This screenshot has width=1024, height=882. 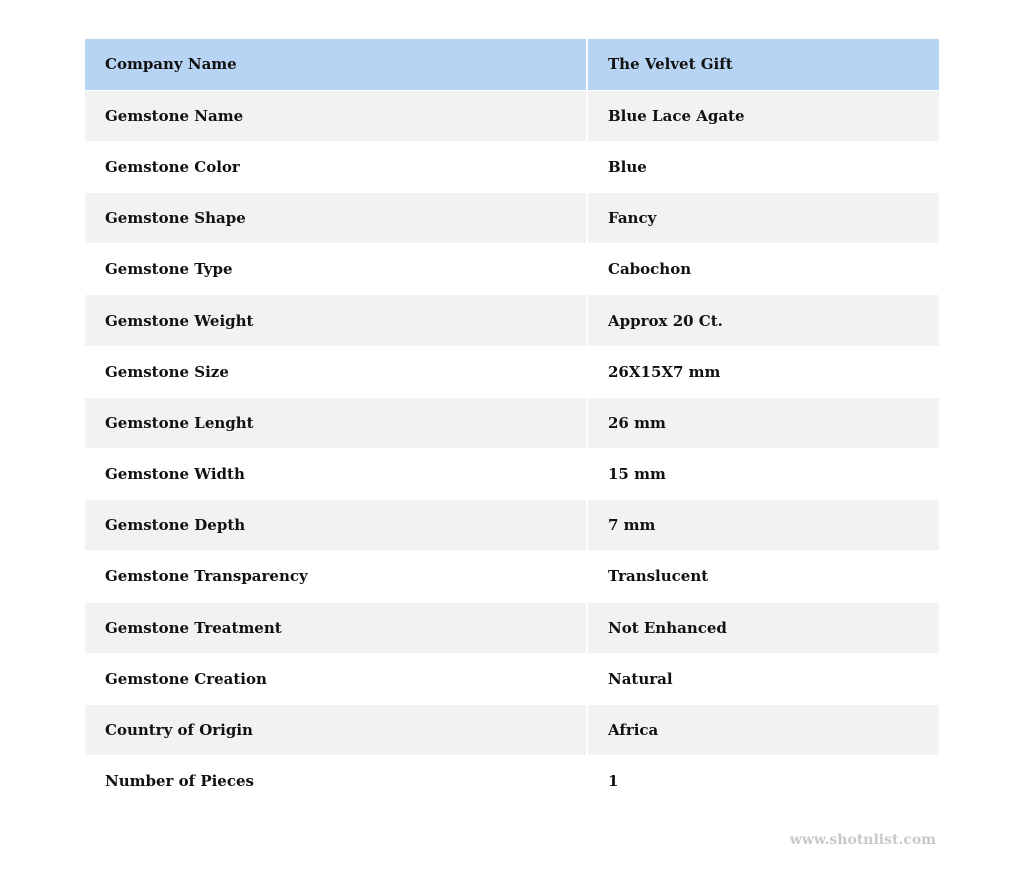 I want to click on row-value: 26X15X7 mm, so click(x=763, y=372).